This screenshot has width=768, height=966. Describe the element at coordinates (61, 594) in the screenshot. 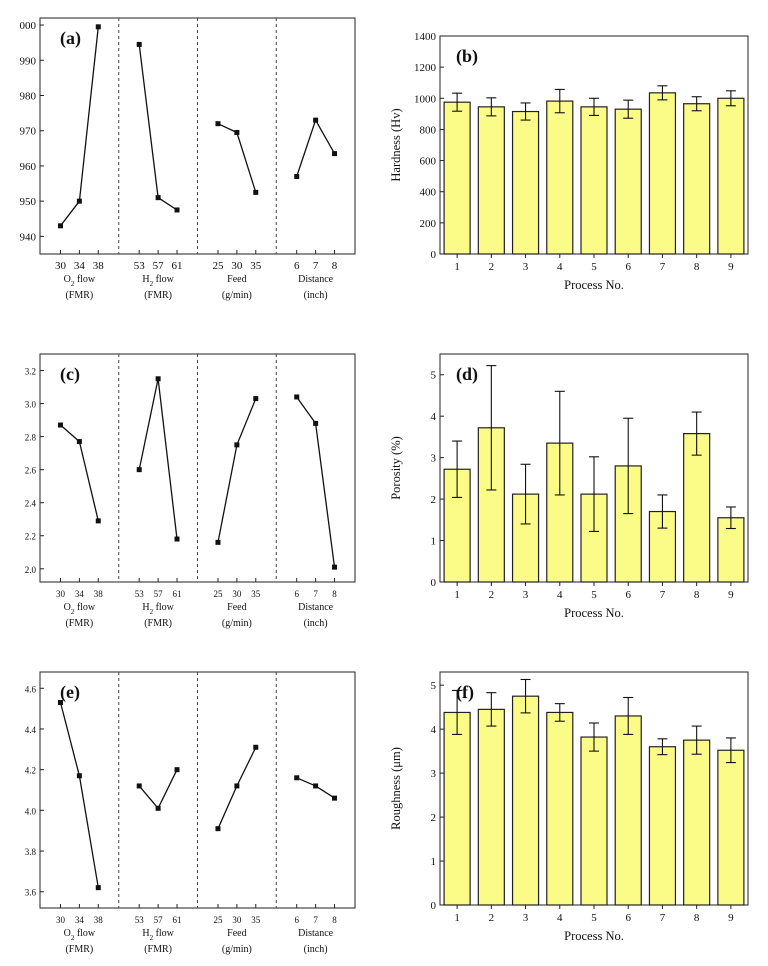

I see `x-tick-label-c-0-0: 30` at that location.